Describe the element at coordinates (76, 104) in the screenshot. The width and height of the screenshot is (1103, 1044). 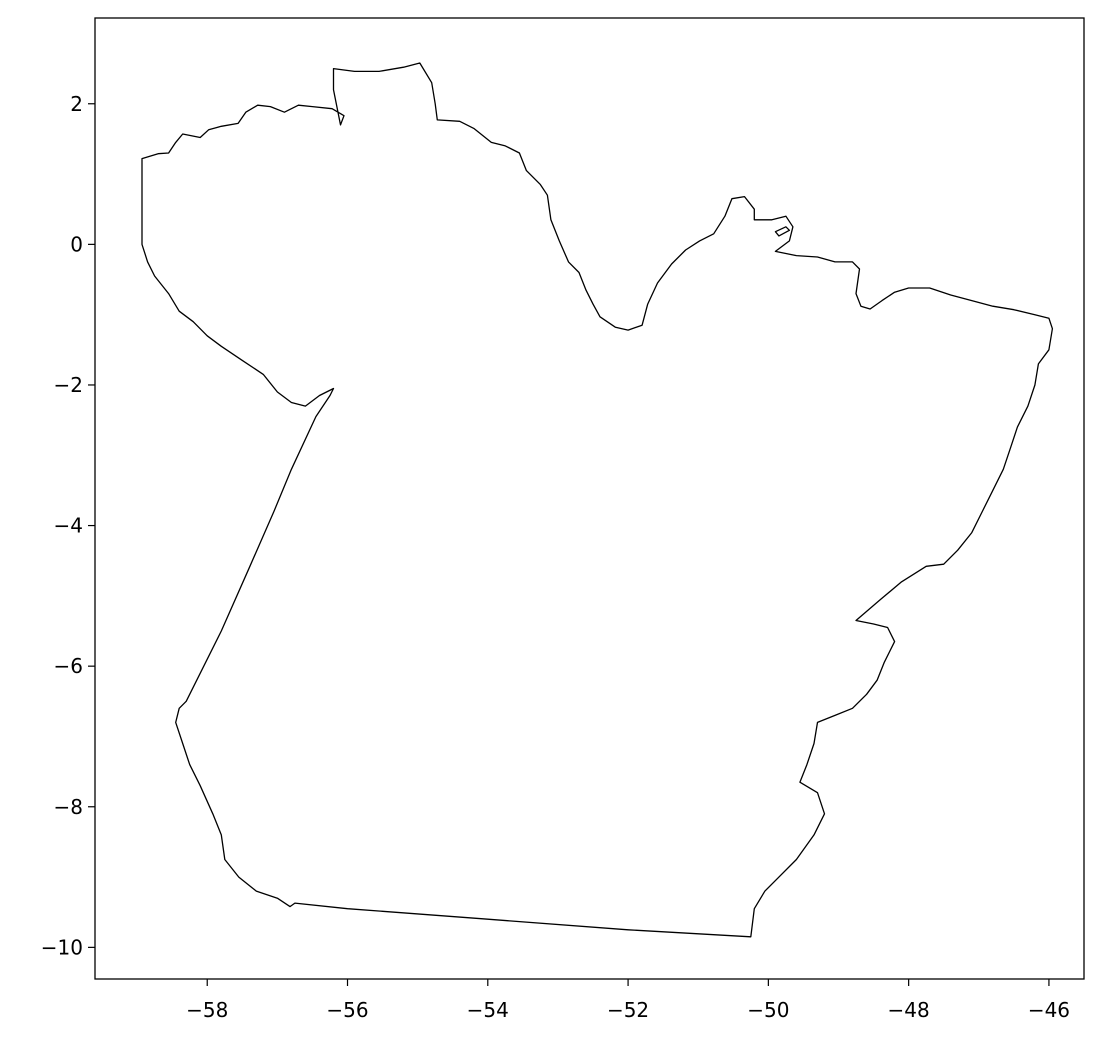
I see `y-tick-label: 2` at that location.